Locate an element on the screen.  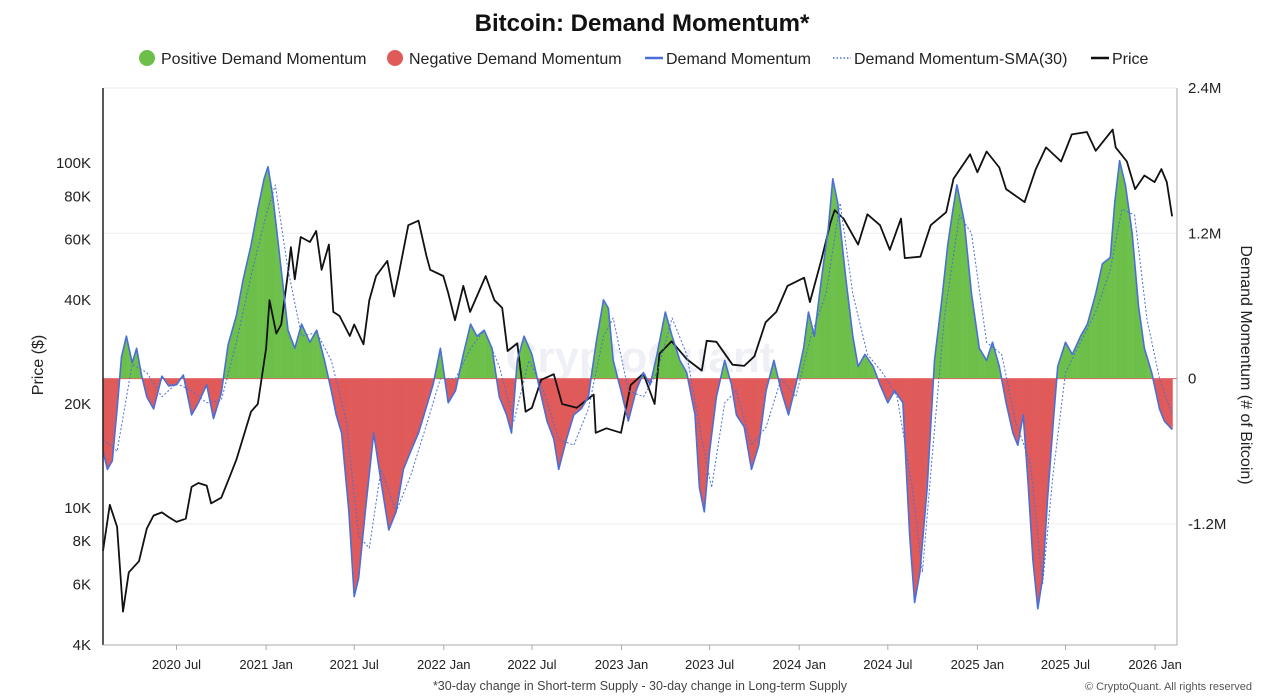
legend-item-3: Demand Momentum-SMA(30) is located at coordinates (950, 59).